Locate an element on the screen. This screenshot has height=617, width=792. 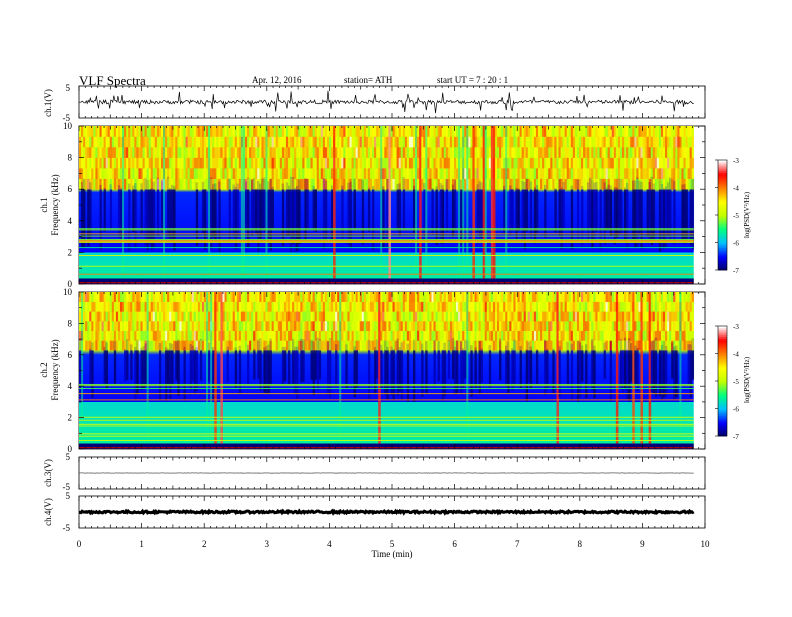
x-tick-label: 6 is located at coordinates (454, 544).